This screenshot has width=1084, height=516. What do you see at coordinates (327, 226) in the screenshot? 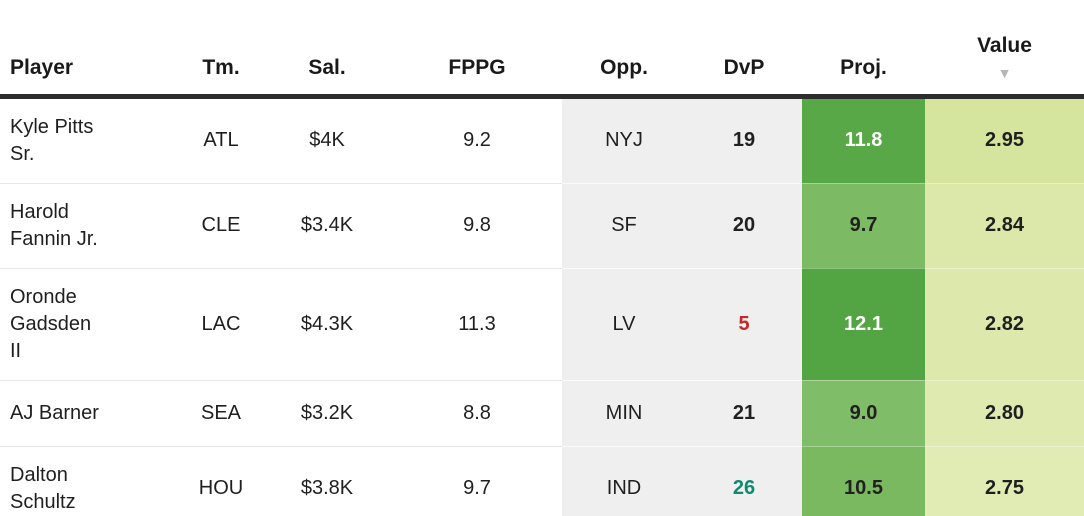
I see `salary-cell: $3.4K` at bounding box center [327, 226].